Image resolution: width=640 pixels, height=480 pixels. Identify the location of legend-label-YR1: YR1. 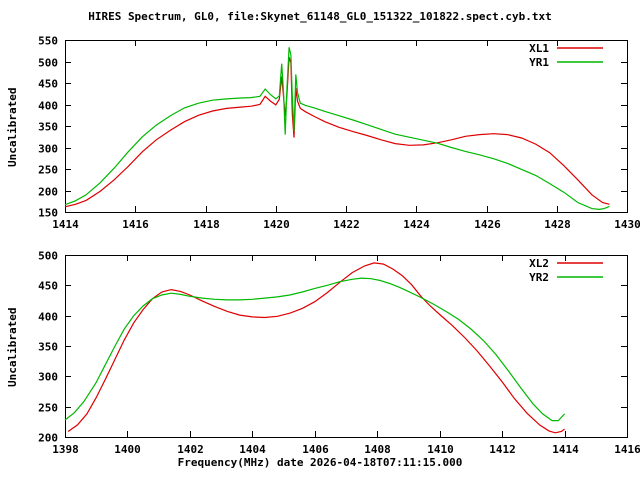
(539, 62).